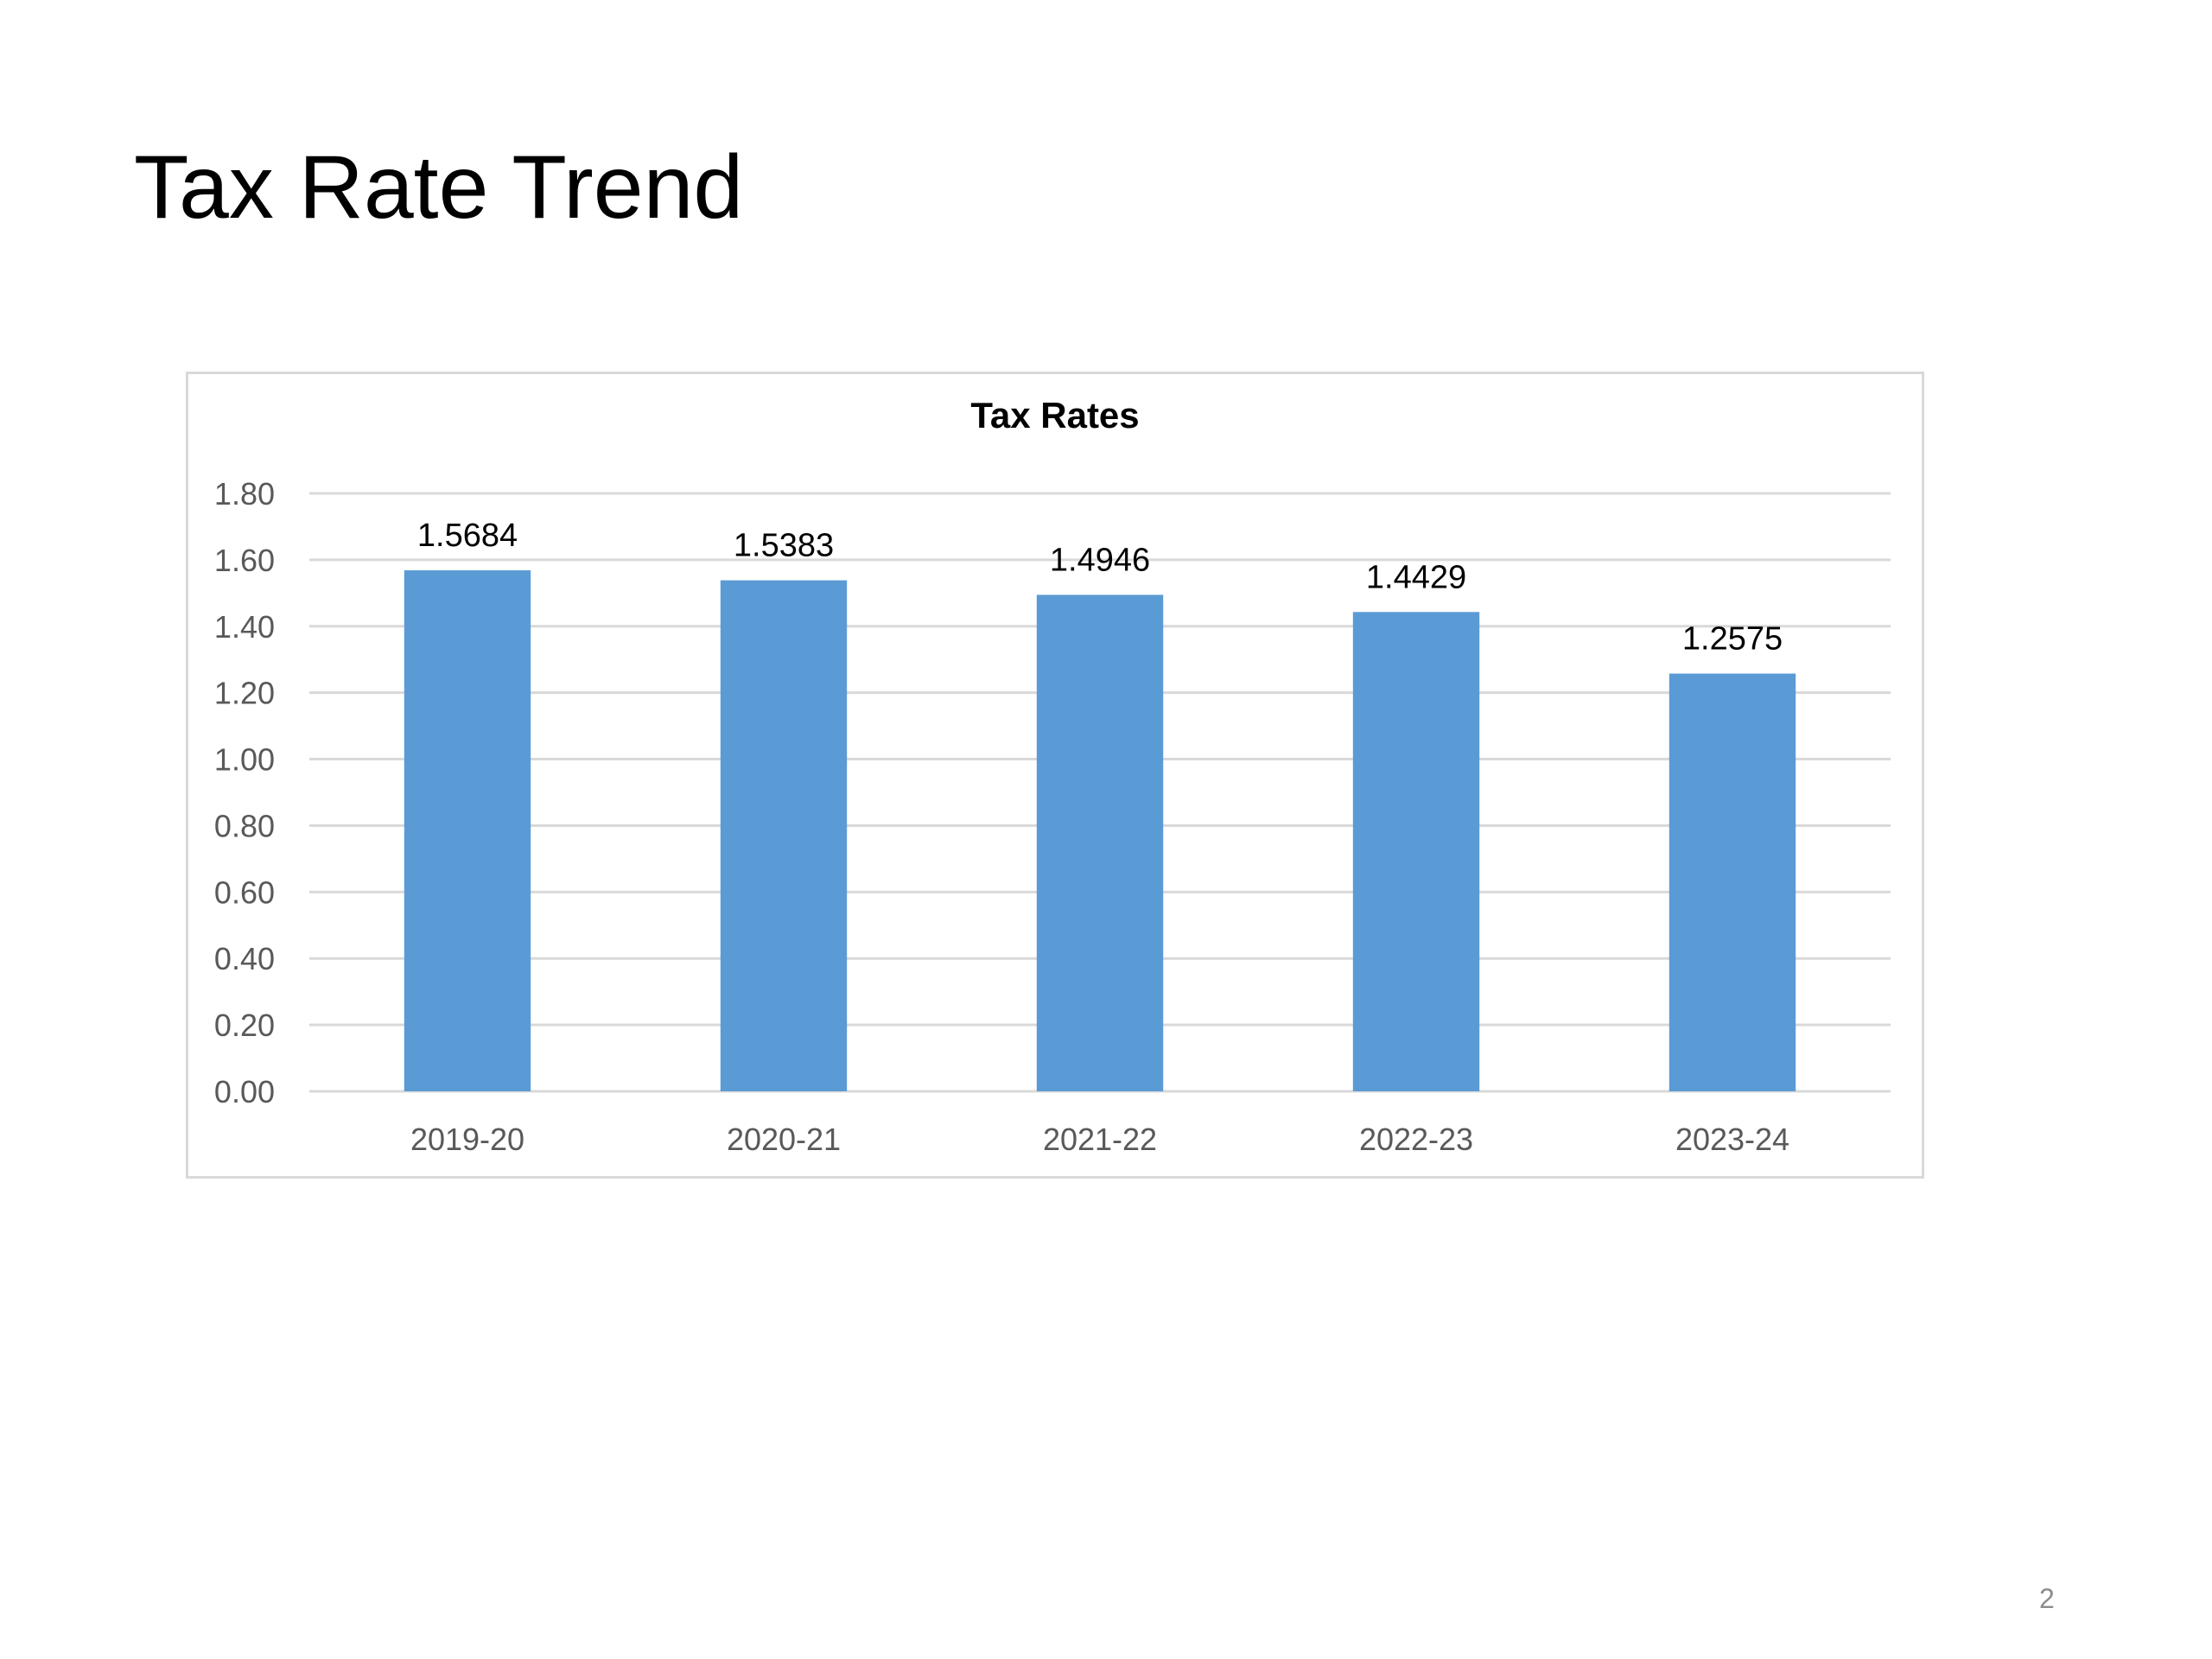  Describe the element at coordinates (244, 825) in the screenshot. I see `y-tick-label: 0.80` at that location.